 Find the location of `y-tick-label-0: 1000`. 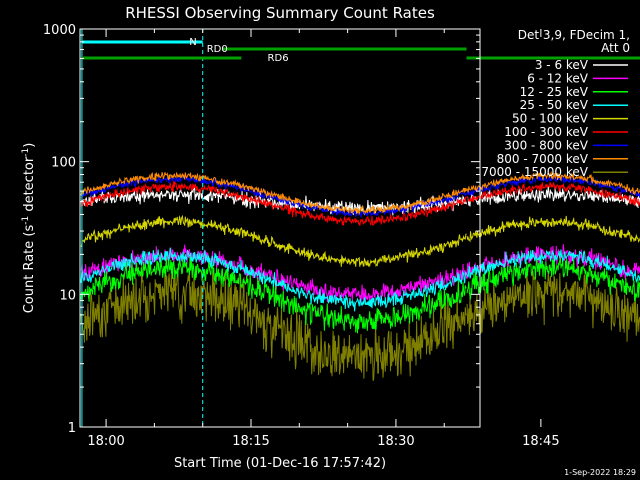

y-tick-label-0: 1000 is located at coordinates (59, 30).